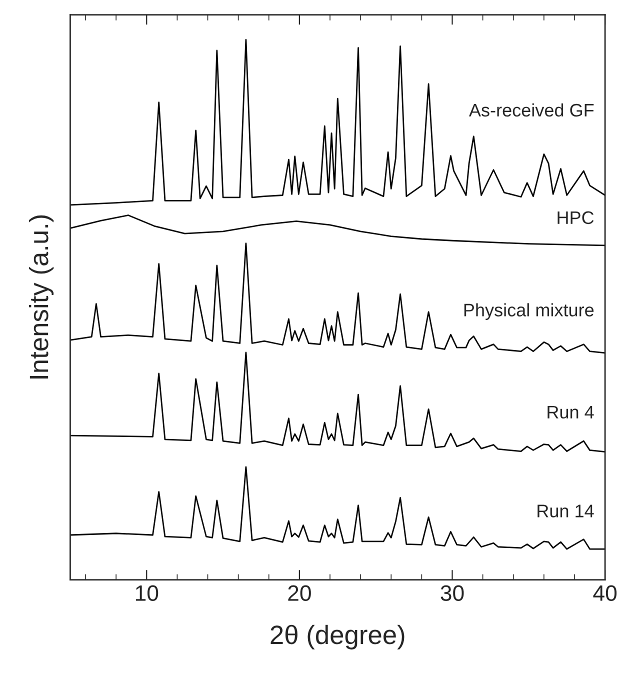 This screenshot has width=627, height=675. I want to click on x-tick-label: 20, so click(299, 593).